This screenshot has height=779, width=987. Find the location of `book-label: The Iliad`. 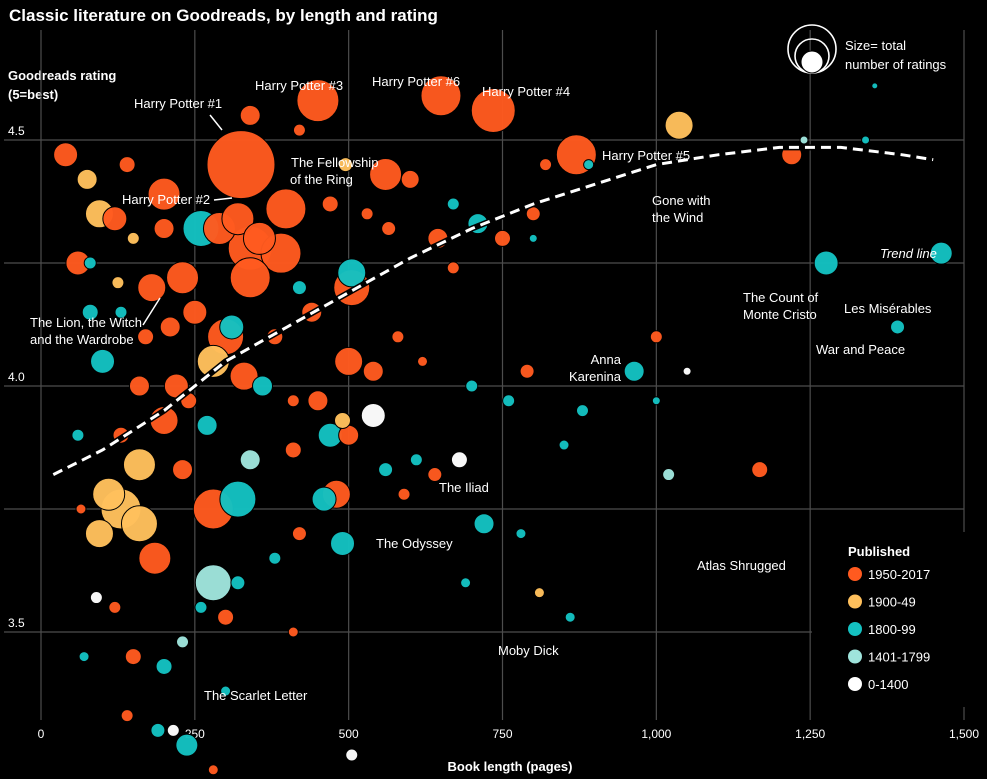

book-label: The Iliad is located at coordinates (464, 487).